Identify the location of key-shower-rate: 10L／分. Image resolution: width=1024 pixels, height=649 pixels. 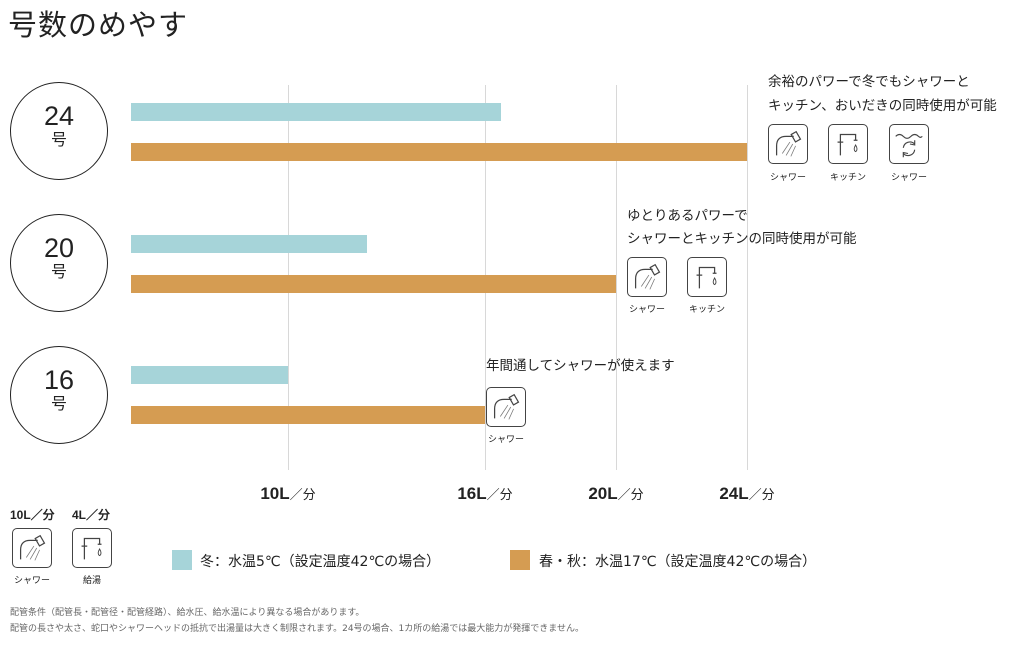
(32, 515).